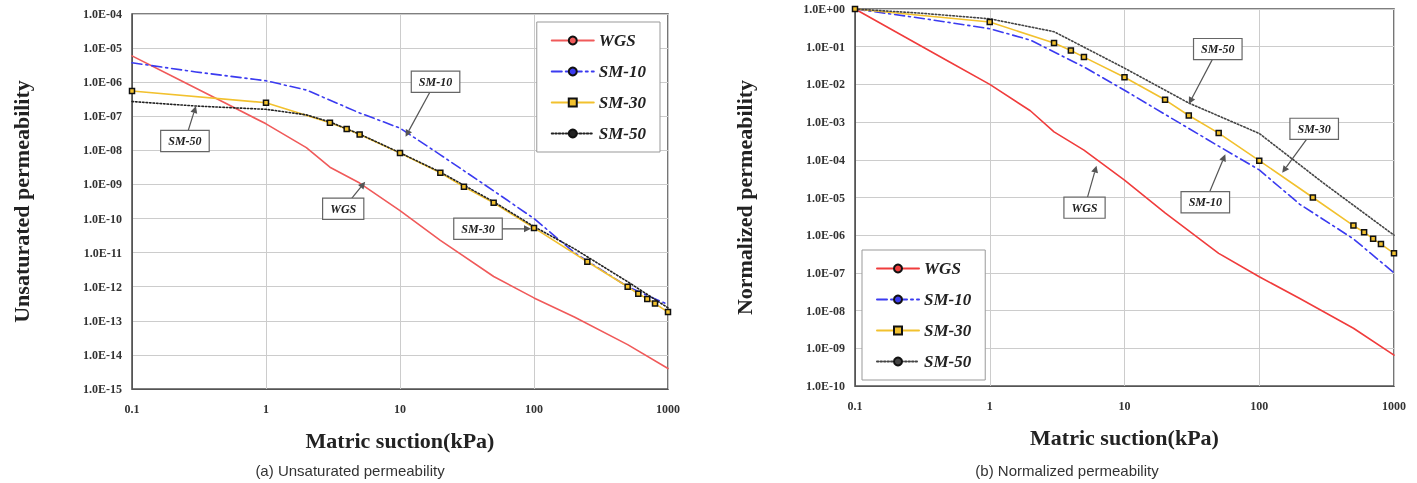  Describe the element at coordinates (1067, 470) in the screenshot. I see `text: (b) Normalized permeability` at that location.